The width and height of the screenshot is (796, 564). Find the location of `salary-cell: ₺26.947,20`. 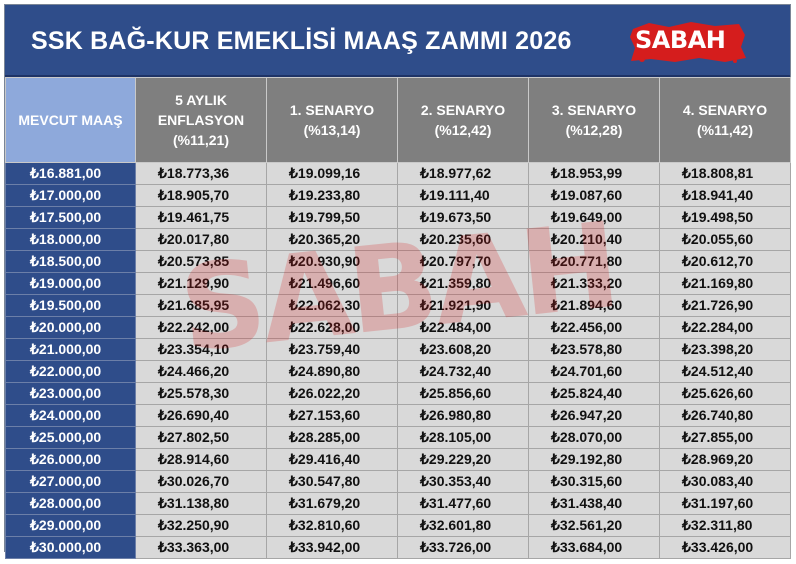

salary-cell: ₺26.947,20 is located at coordinates (594, 415).